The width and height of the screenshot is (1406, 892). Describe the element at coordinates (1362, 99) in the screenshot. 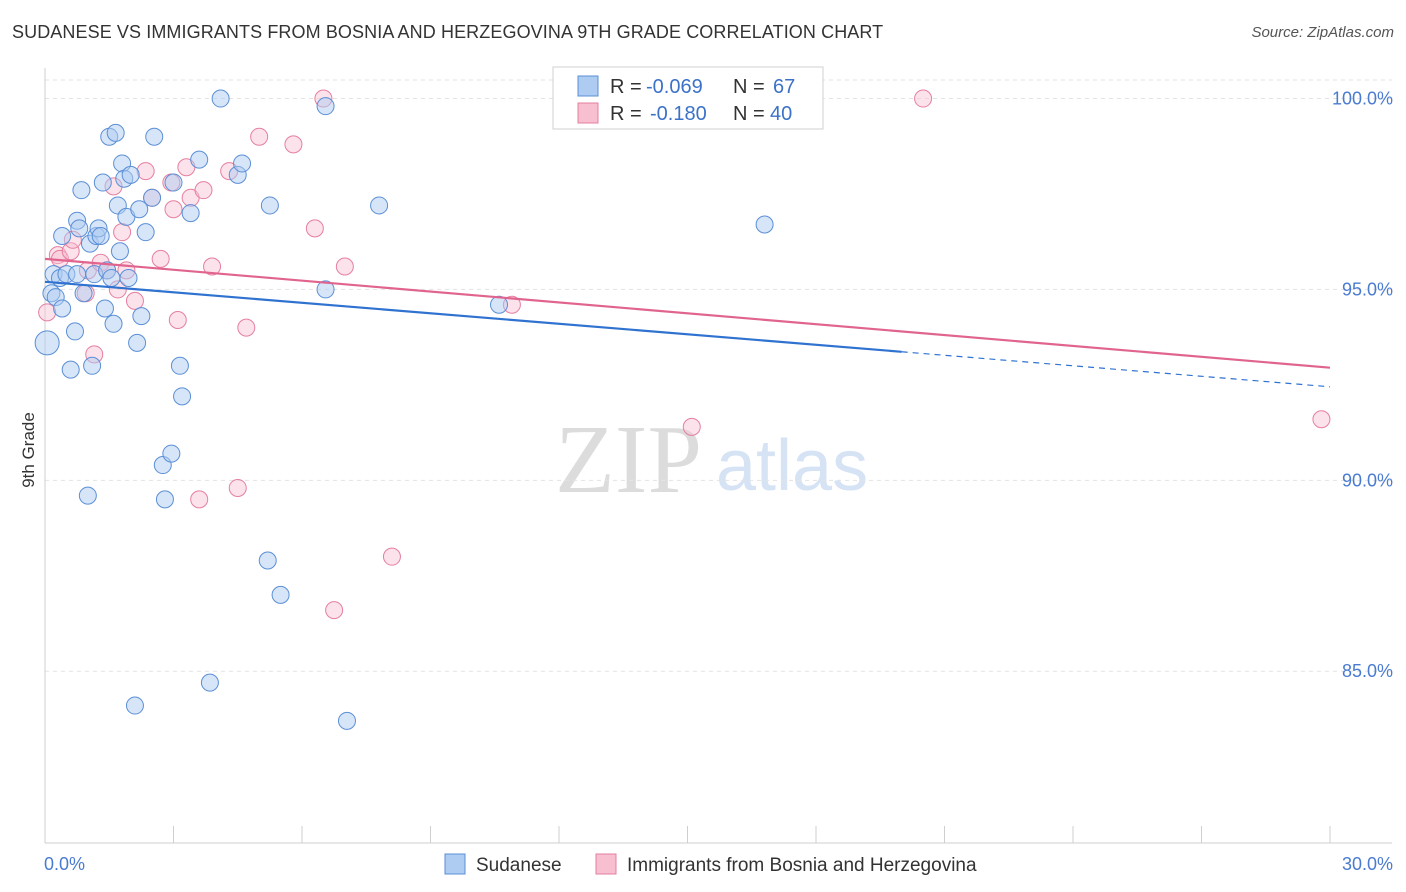

I see `y-tick-label: 100.0%` at that location.